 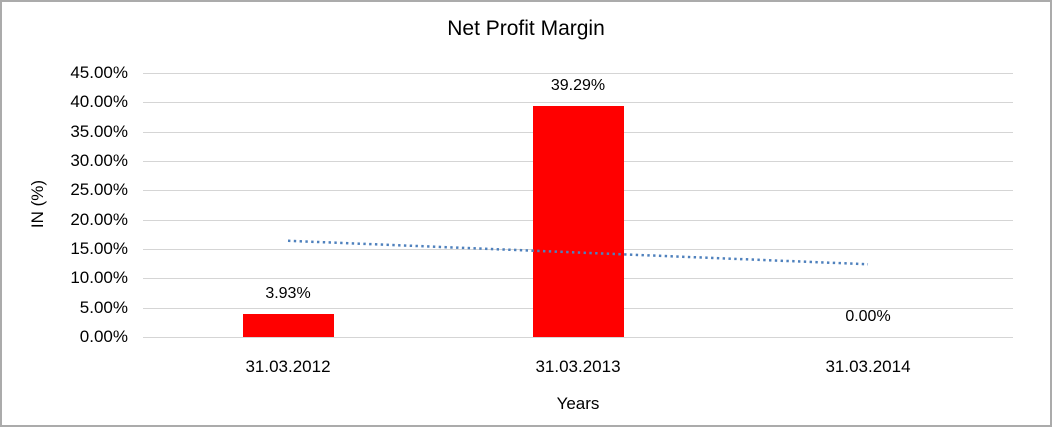 What do you see at coordinates (288, 366) in the screenshot?
I see `x-tick-label: 31.03.2012` at bounding box center [288, 366].